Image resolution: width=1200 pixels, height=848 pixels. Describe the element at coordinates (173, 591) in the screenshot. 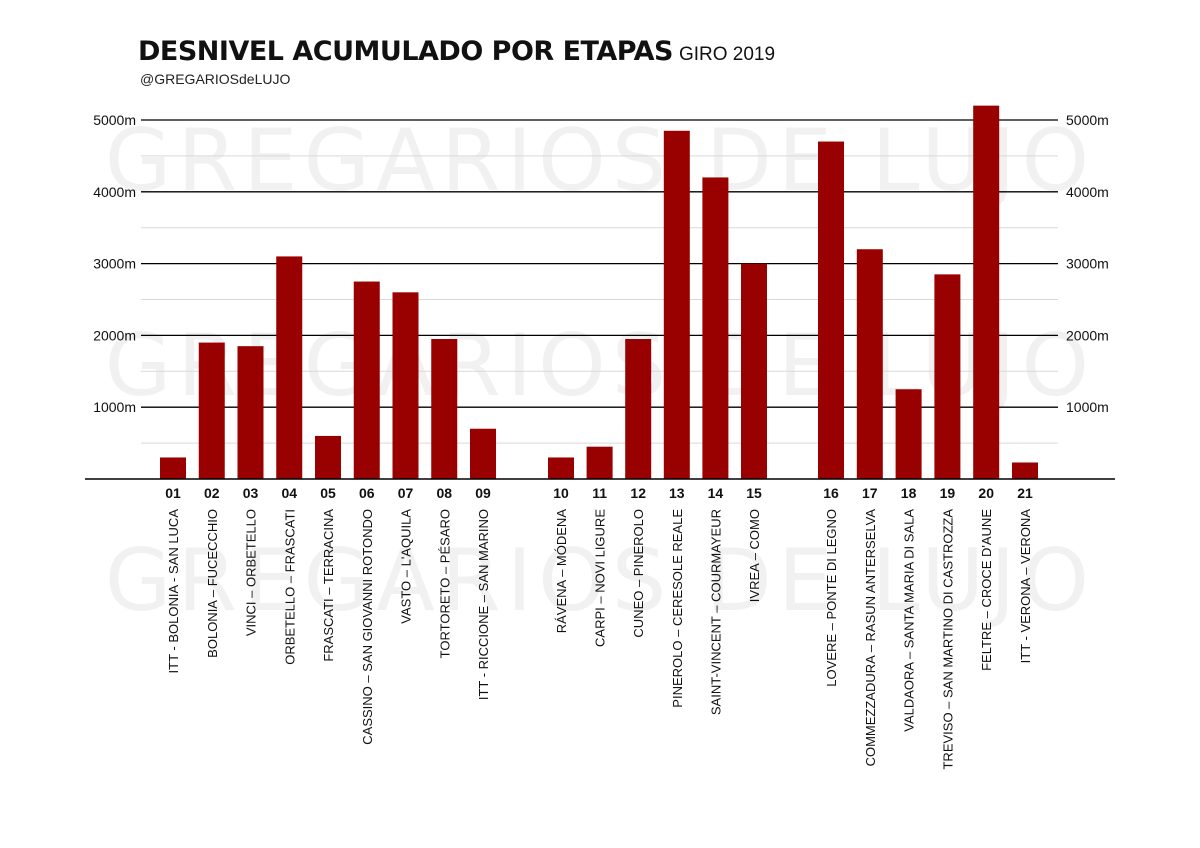

I see `stage-route-01: ITT - BOLONIA - SAN LUCA` at that location.